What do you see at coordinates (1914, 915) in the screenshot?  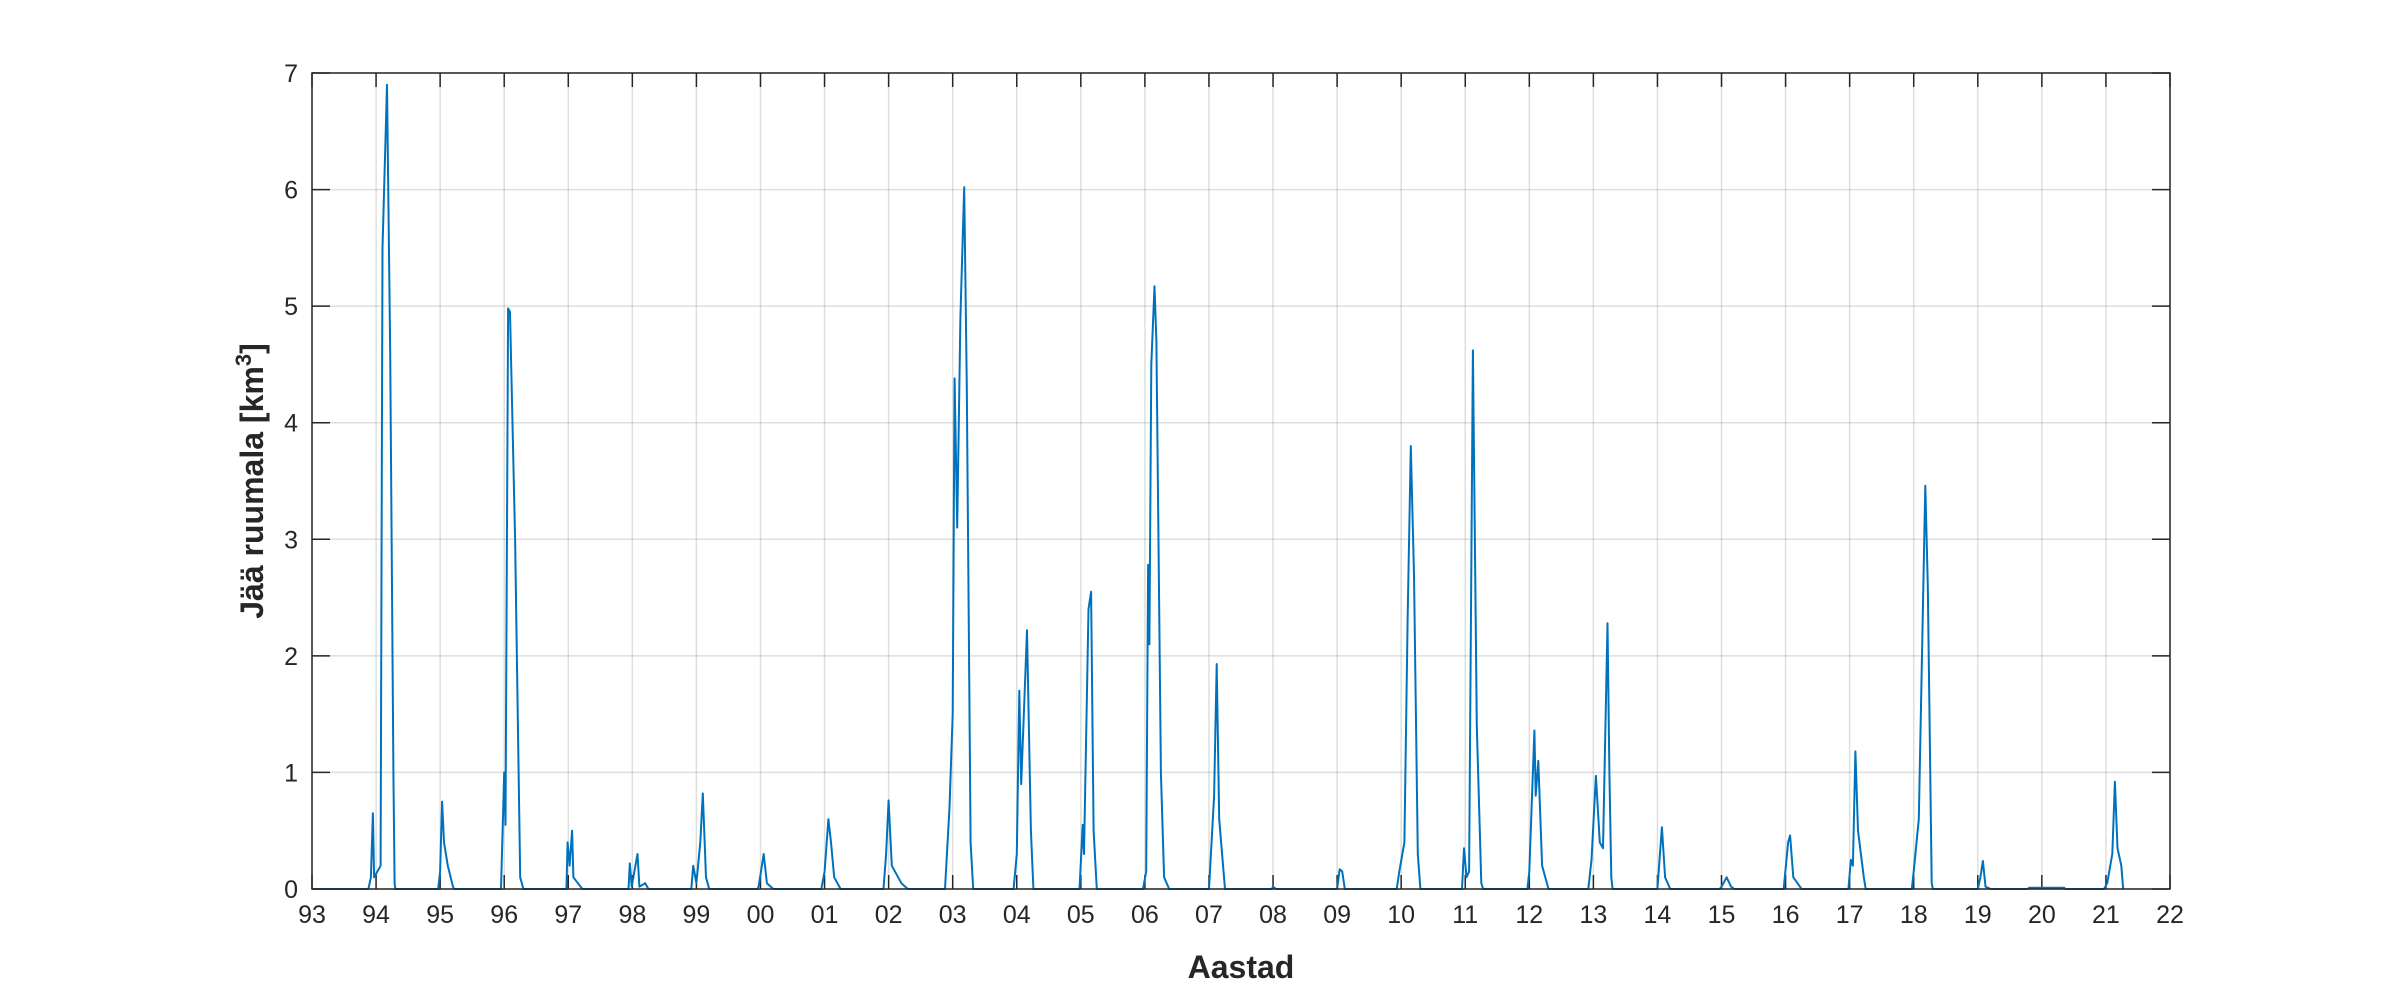 I see `x-tick-label: 18` at bounding box center [1914, 915].